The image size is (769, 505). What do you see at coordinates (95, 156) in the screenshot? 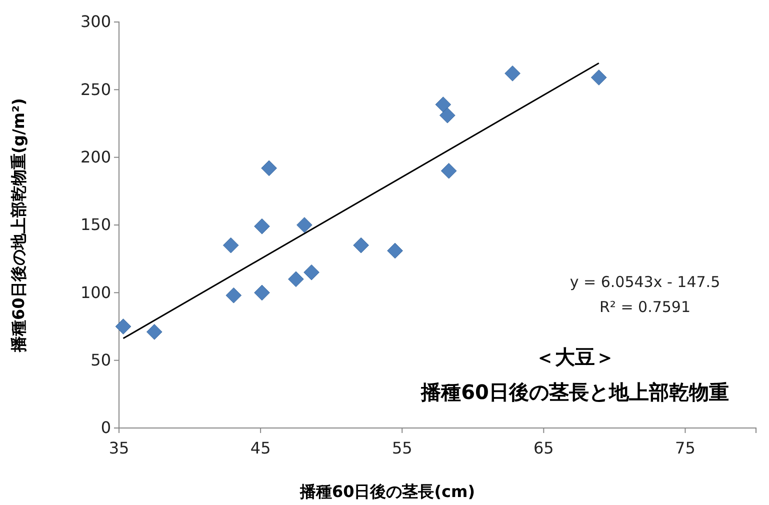
I see `y-tick-label: 200` at bounding box center [95, 156].